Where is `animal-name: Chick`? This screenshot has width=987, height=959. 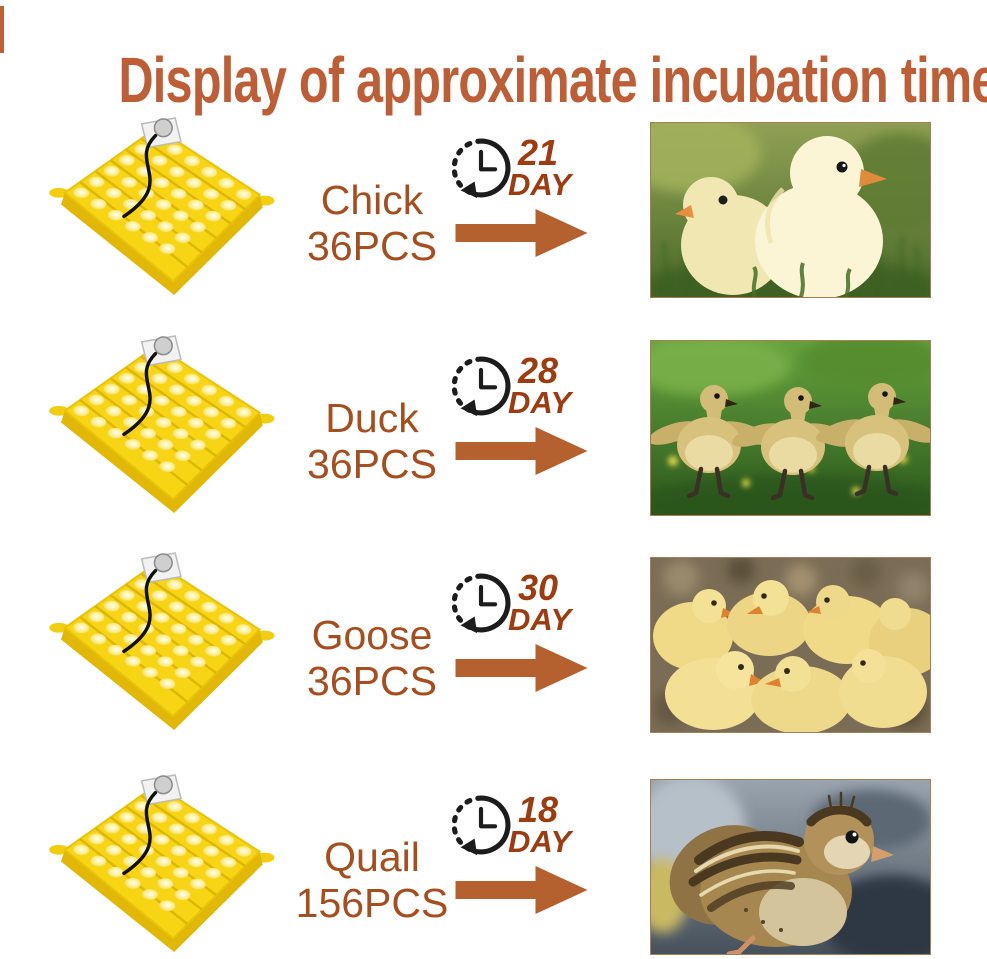
animal-name: Chick is located at coordinates (372, 200).